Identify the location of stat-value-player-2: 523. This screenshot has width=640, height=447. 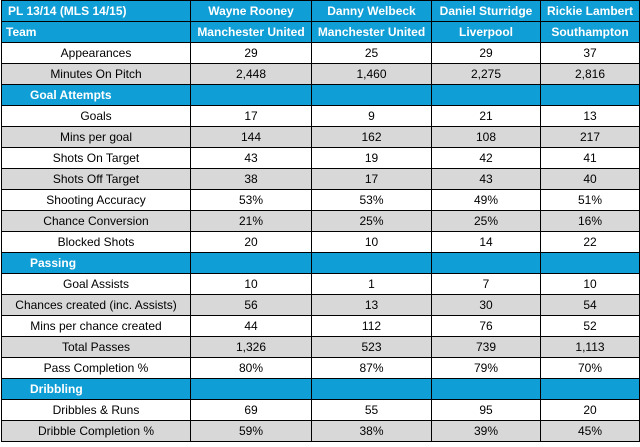
(371, 347).